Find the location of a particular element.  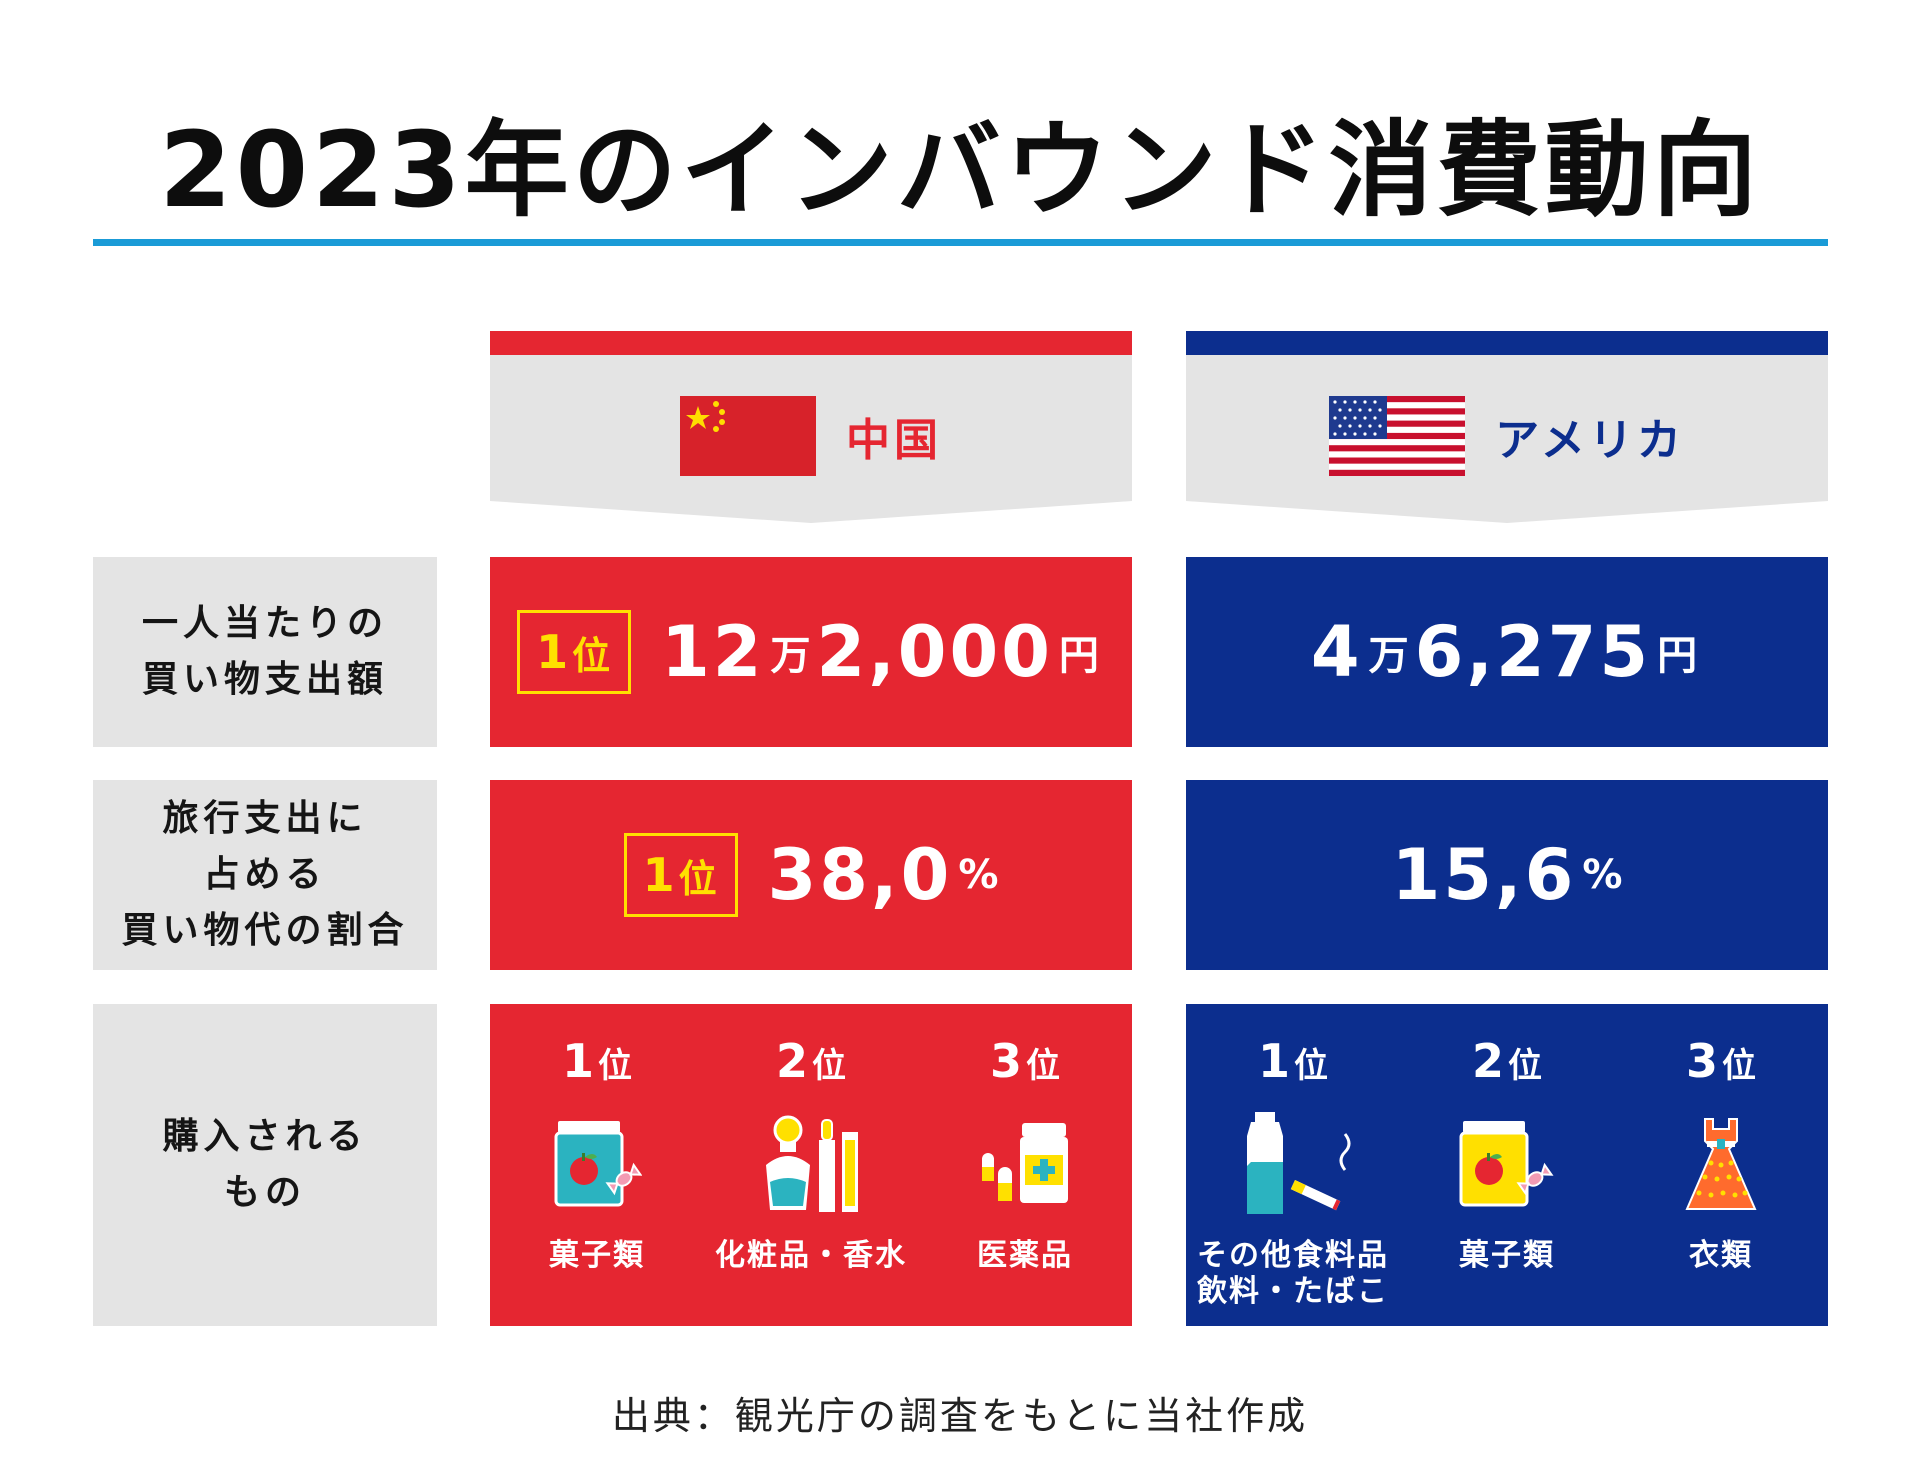

spend-rest-value: 2,000 is located at coordinates (934, 652).